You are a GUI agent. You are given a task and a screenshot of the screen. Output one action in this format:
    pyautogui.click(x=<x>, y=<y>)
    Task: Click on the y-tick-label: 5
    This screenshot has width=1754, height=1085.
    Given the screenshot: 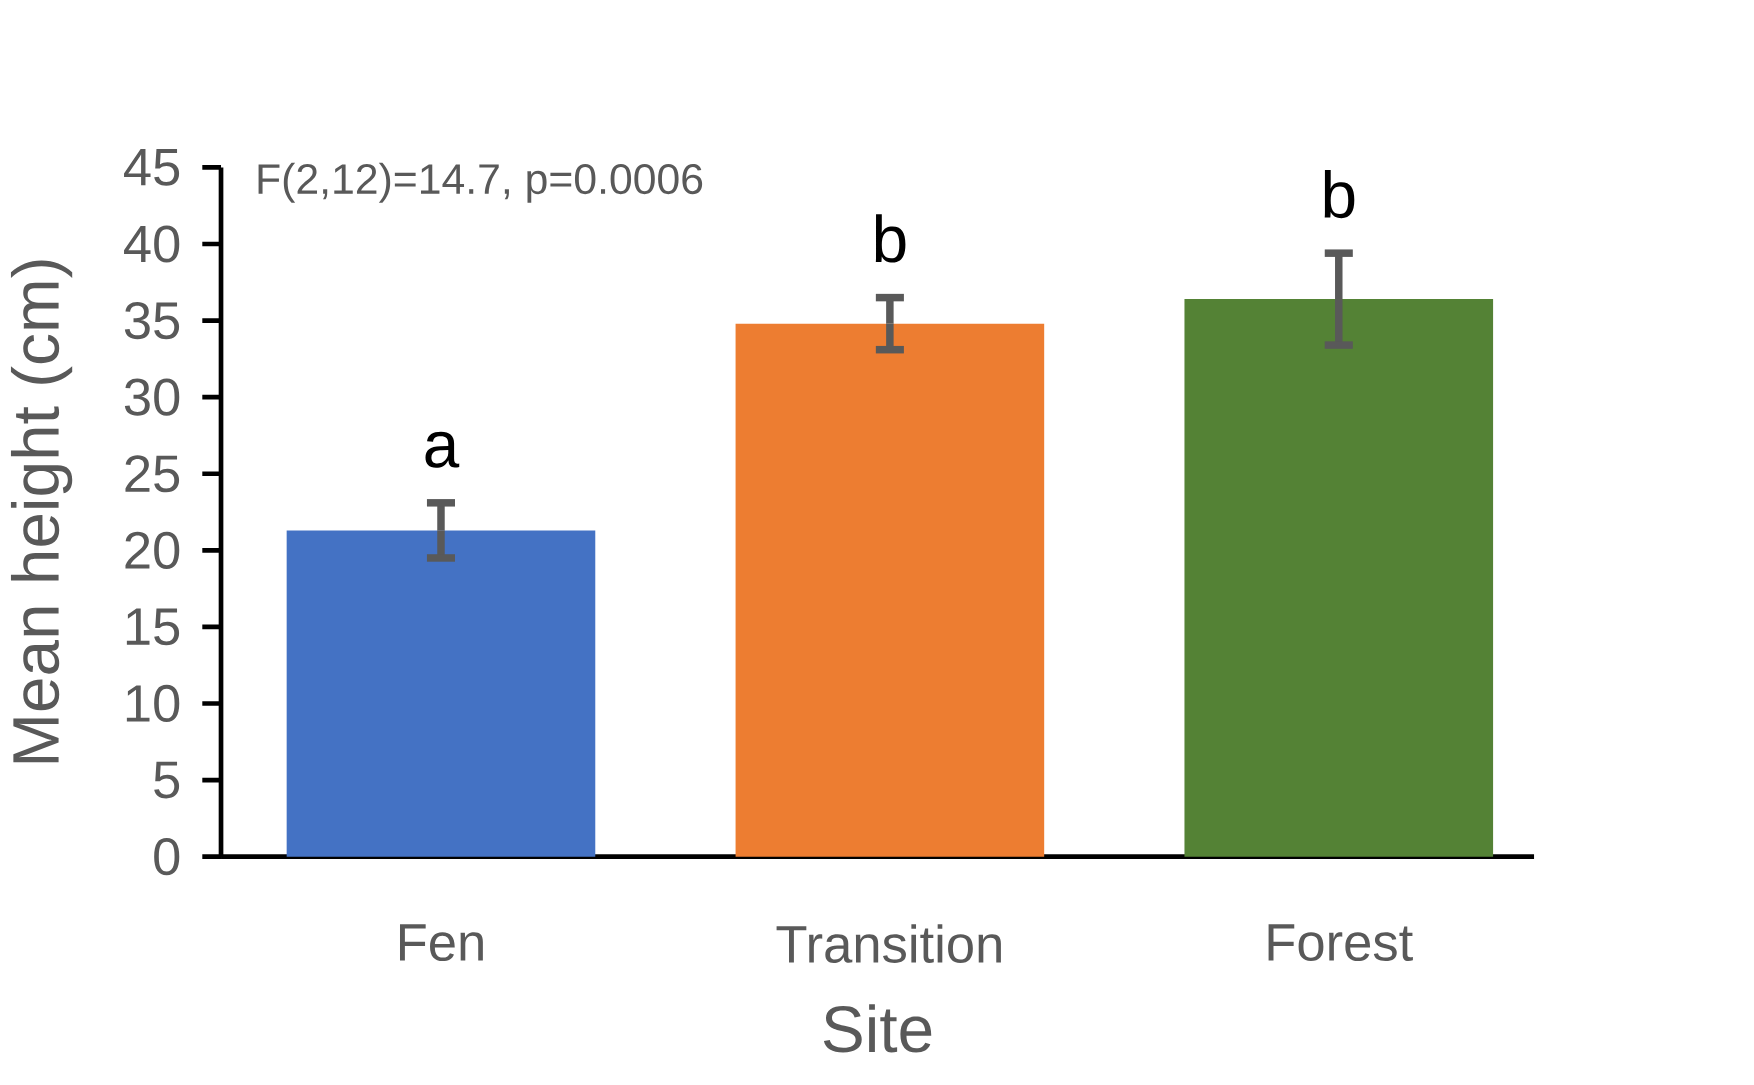 What is the action you would take?
    pyautogui.click(x=167, y=780)
    